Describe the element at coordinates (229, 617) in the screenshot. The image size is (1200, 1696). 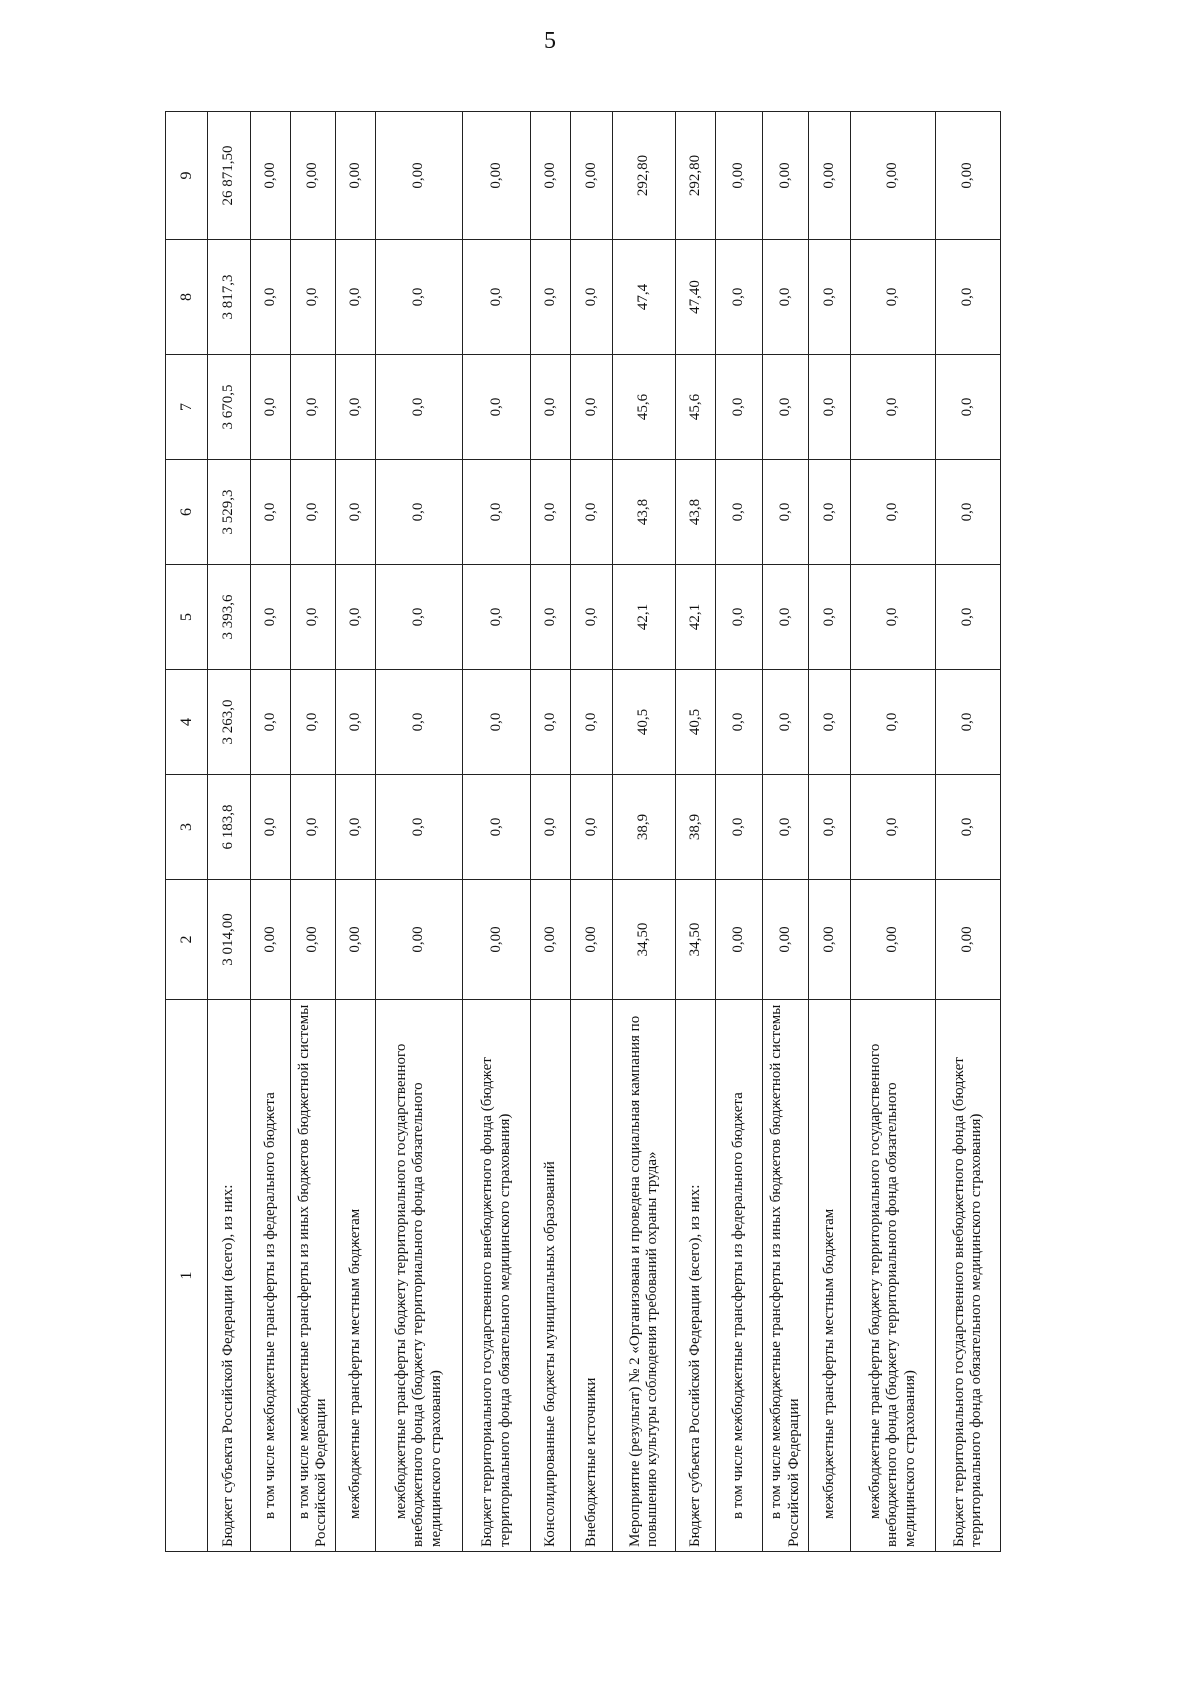
I see `value-cell: 3 393,6` at that location.